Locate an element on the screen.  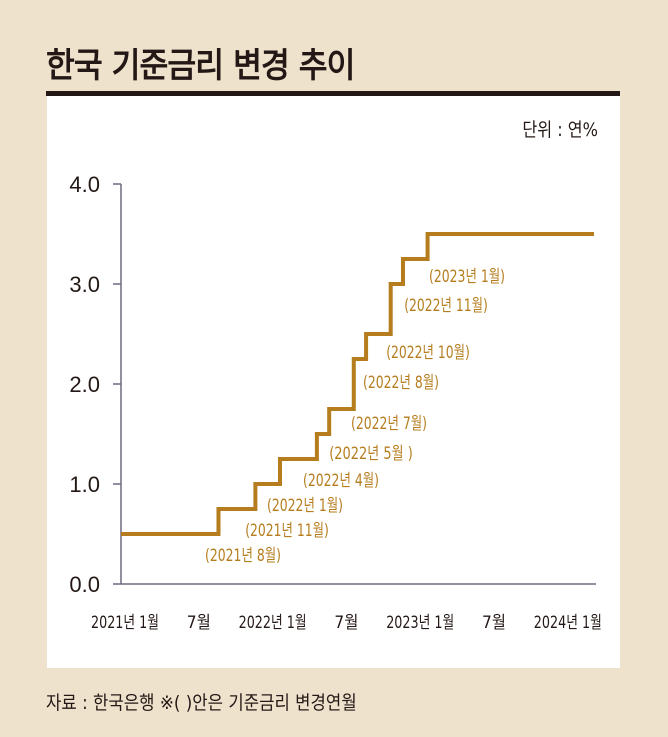
x-tick-label: 2024년 1월 is located at coordinates (568, 623).